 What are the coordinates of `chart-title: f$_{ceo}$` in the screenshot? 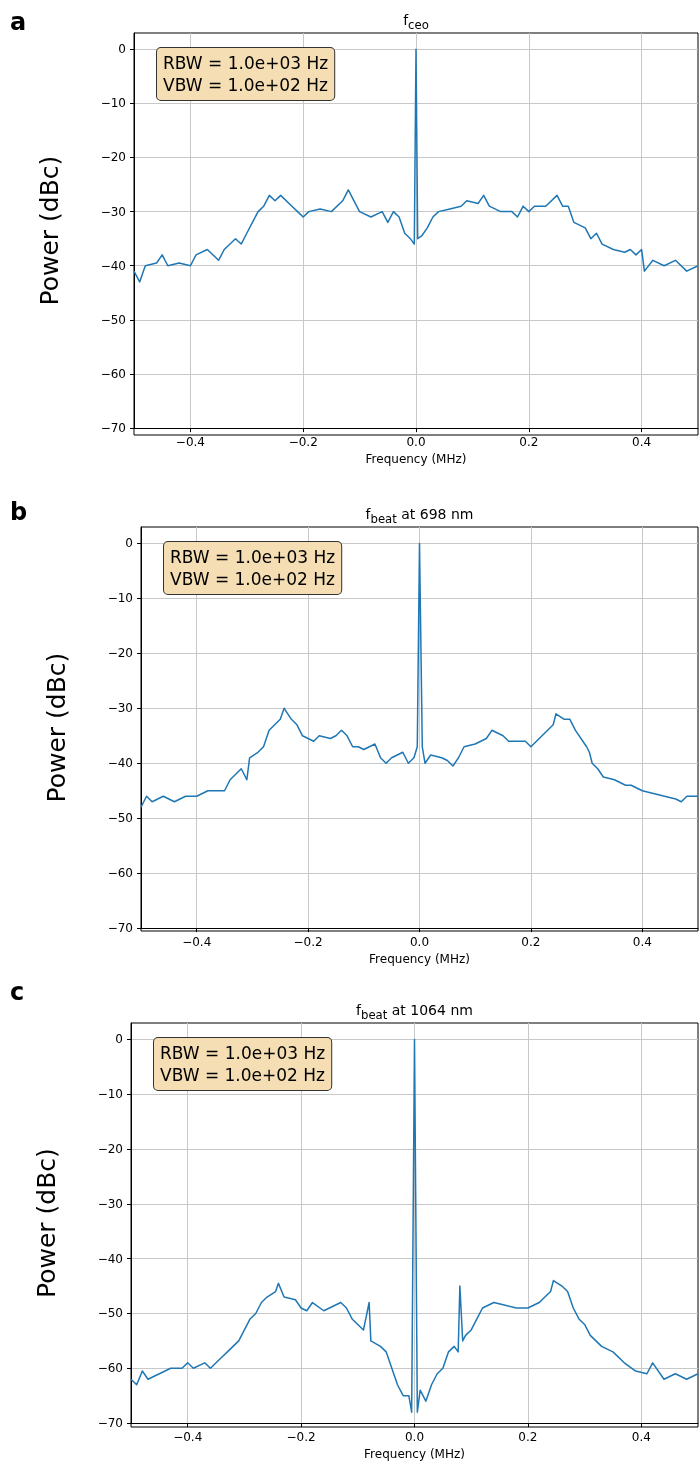 It's located at (416, 22).